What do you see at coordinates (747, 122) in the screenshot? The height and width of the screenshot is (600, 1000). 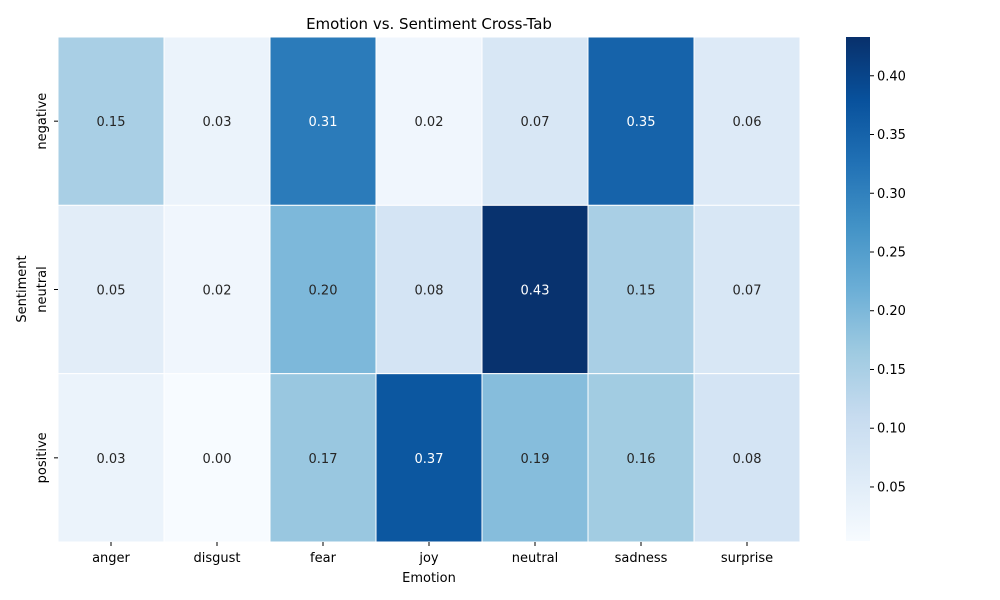 I see `cell-value-label: 0.06` at bounding box center [747, 122].